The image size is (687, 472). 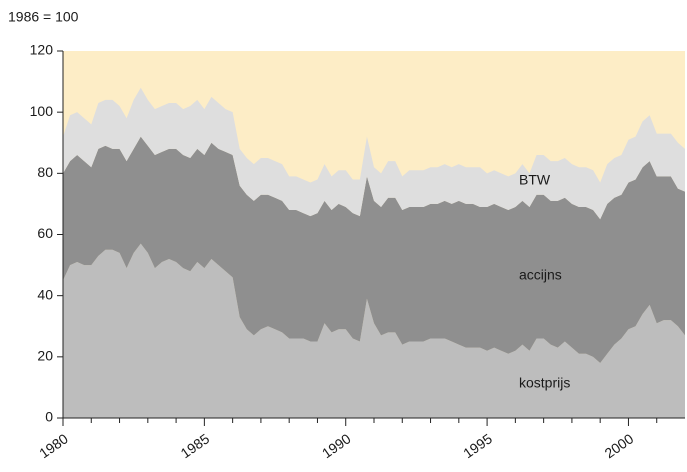 I want to click on y-tick-label: 20, so click(x=45, y=356).